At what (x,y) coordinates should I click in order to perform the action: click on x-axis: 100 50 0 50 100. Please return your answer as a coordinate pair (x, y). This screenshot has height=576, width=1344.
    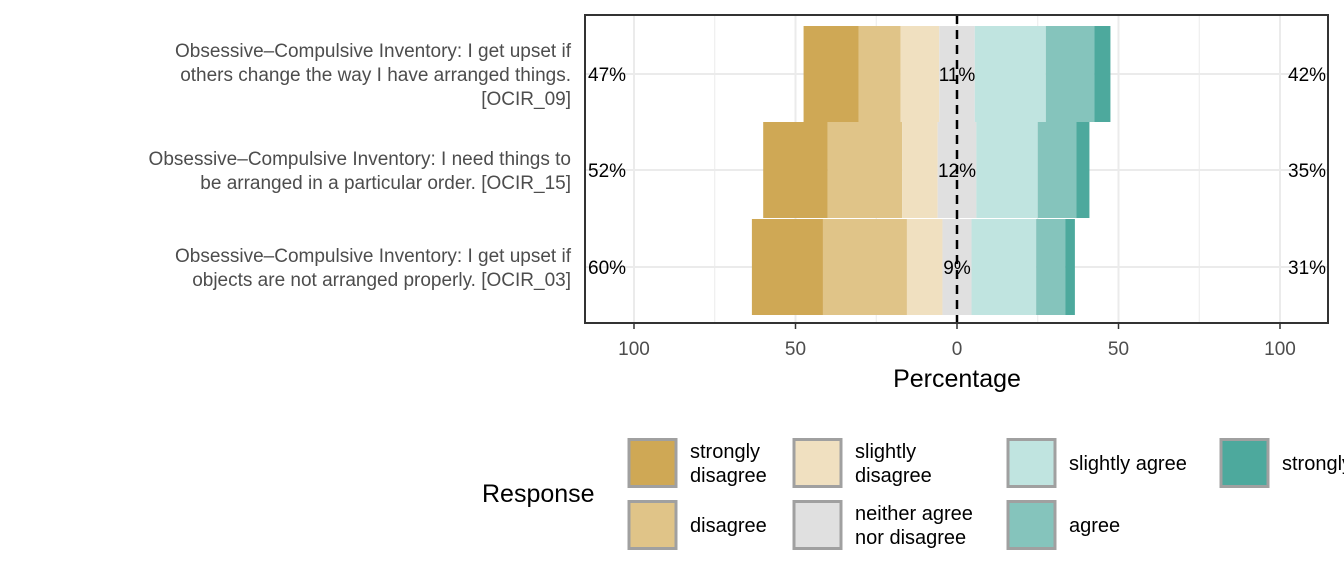
    Looking at the image, I should click on (957, 341).